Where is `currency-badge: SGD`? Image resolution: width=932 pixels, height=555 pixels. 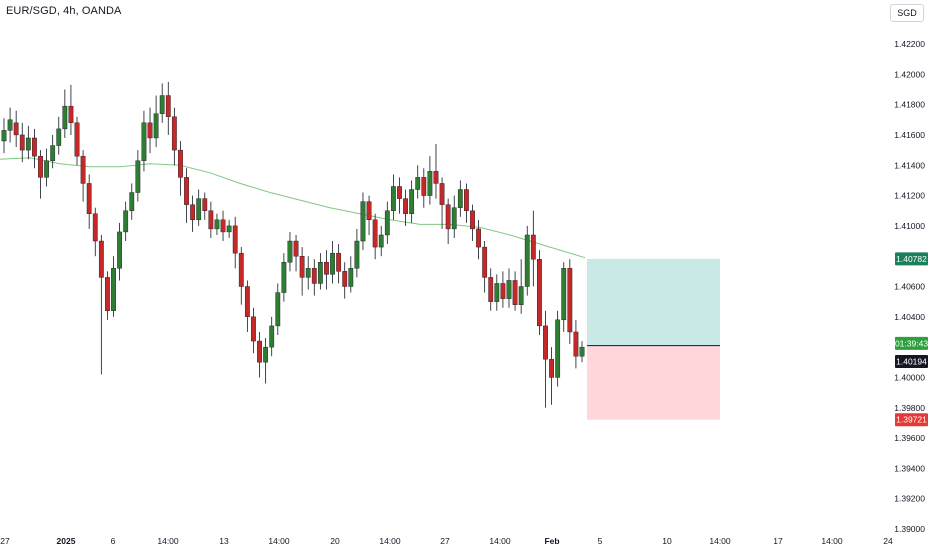
currency-badge: SGD is located at coordinates (907, 13).